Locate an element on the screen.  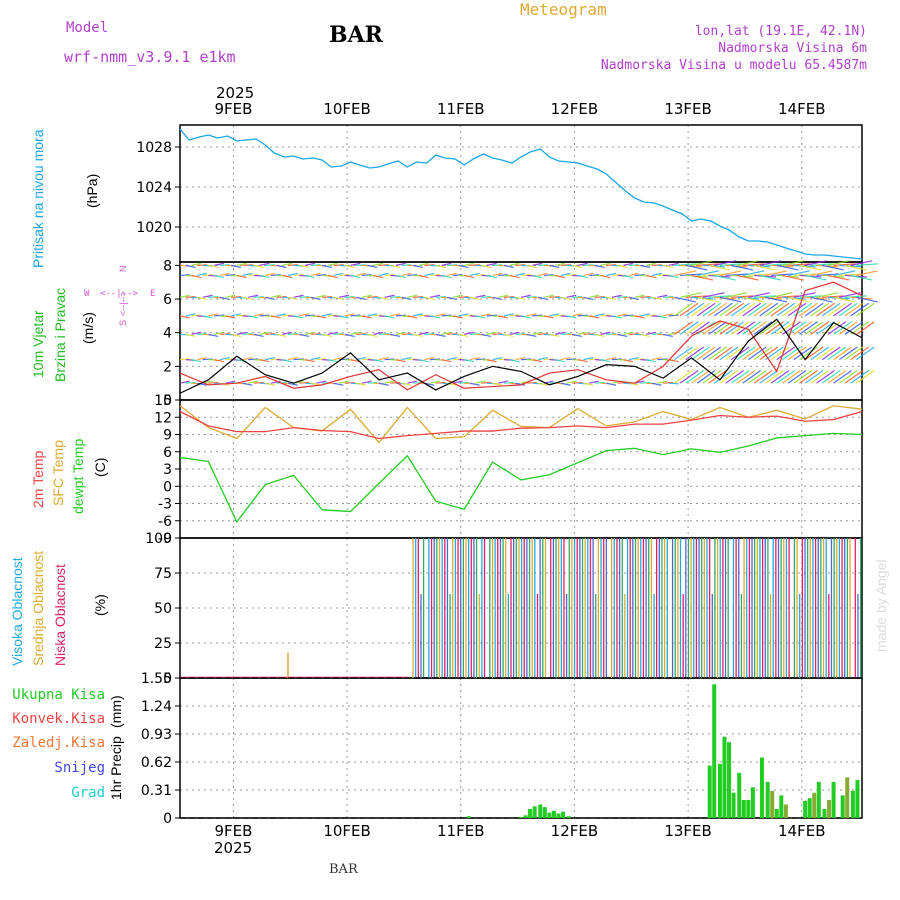
y-tick-label: 3 is located at coordinates (167, 470).